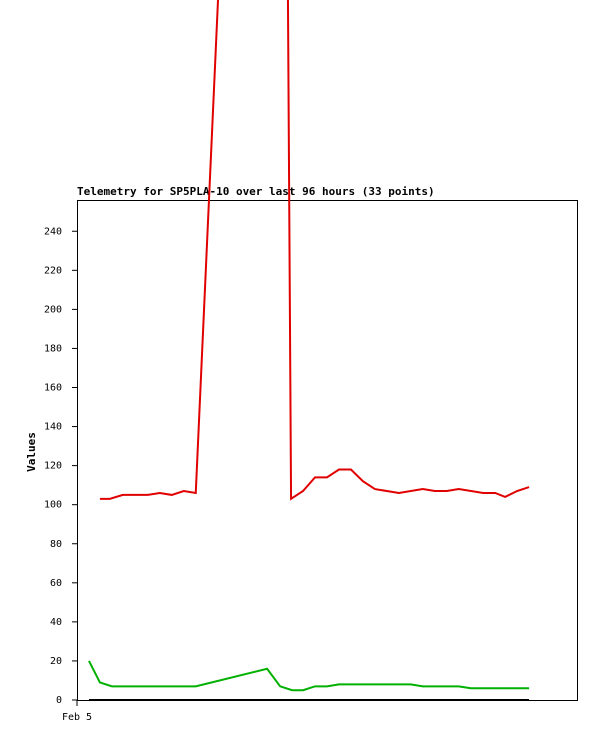 This screenshot has height=741, width=597. I want to click on y-tick-label: 220, so click(53, 270).